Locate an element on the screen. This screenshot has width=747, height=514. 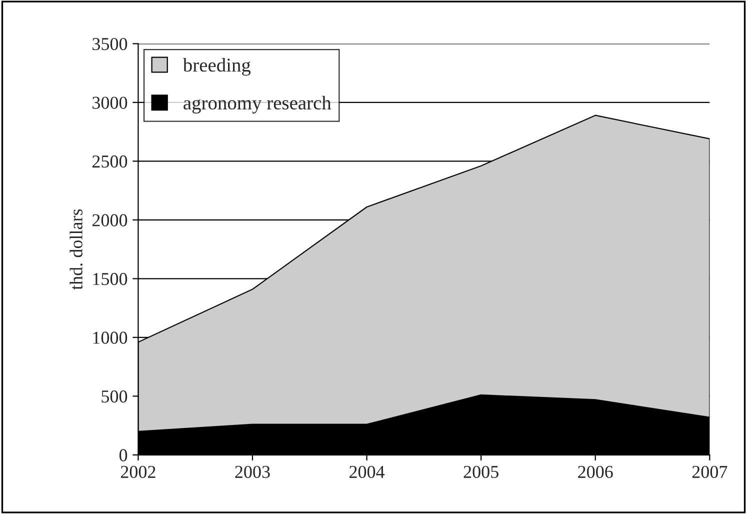
y-tick-label: 3000 is located at coordinates (110, 102).